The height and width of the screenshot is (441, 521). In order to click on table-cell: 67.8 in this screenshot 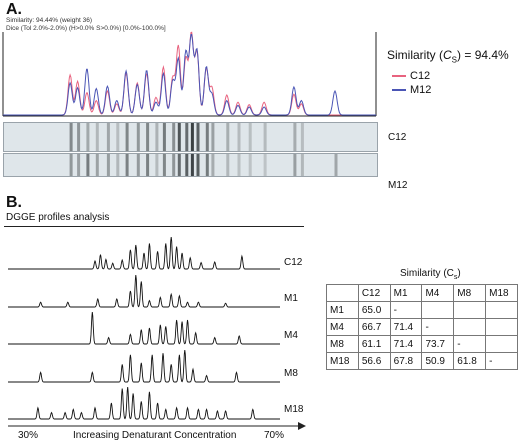, I will do `click(406, 361)`.